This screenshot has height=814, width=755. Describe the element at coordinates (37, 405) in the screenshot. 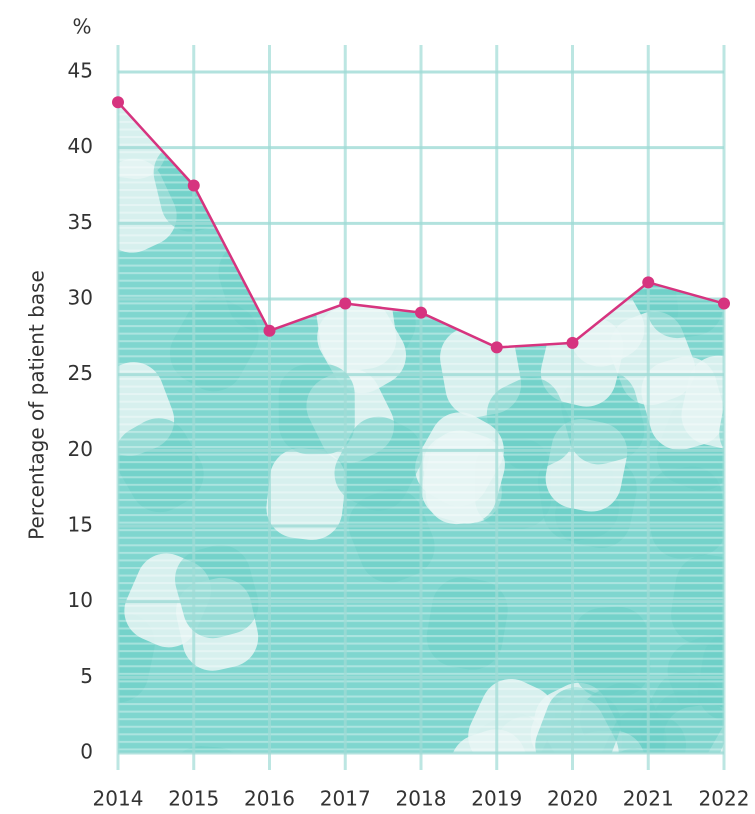

I see `y-axis-label: Percentage of patient base` at that location.